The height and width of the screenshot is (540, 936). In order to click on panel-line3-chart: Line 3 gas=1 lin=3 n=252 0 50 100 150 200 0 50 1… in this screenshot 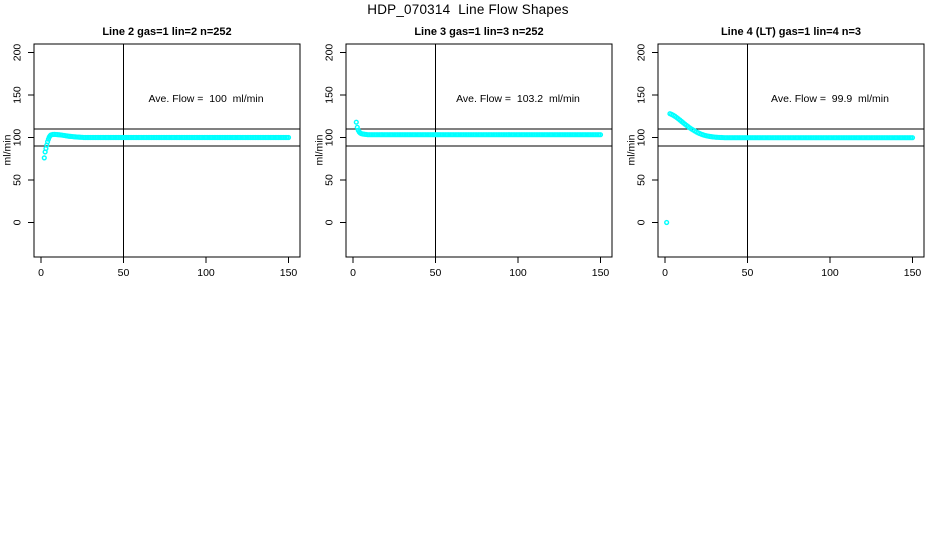, I will do `click(463, 152)`.